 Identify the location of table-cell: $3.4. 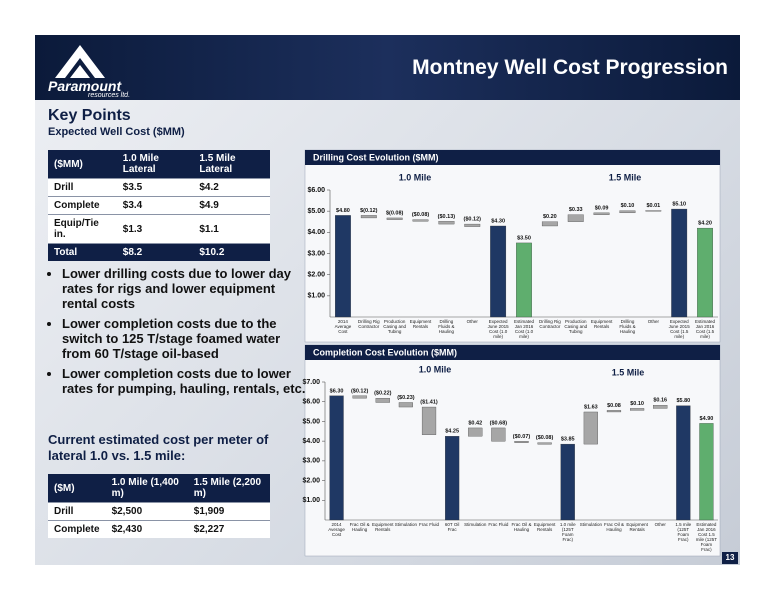
(155, 205).